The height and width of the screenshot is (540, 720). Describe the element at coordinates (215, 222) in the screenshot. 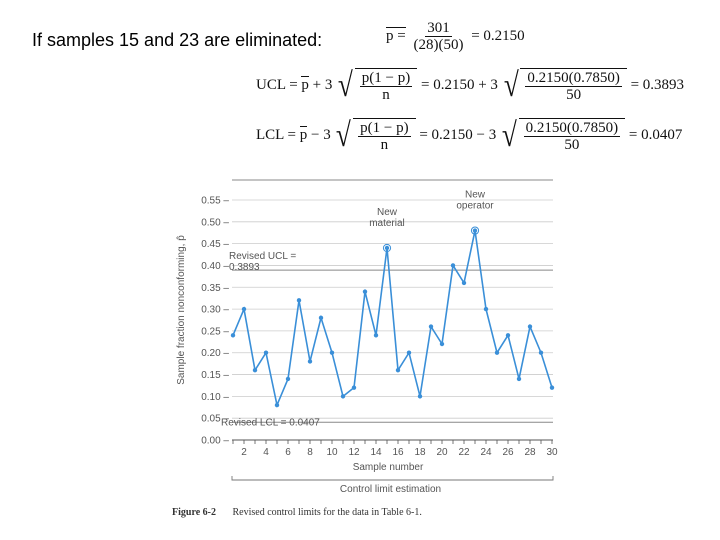

I see `y-tick-label: 0.50 –` at that location.